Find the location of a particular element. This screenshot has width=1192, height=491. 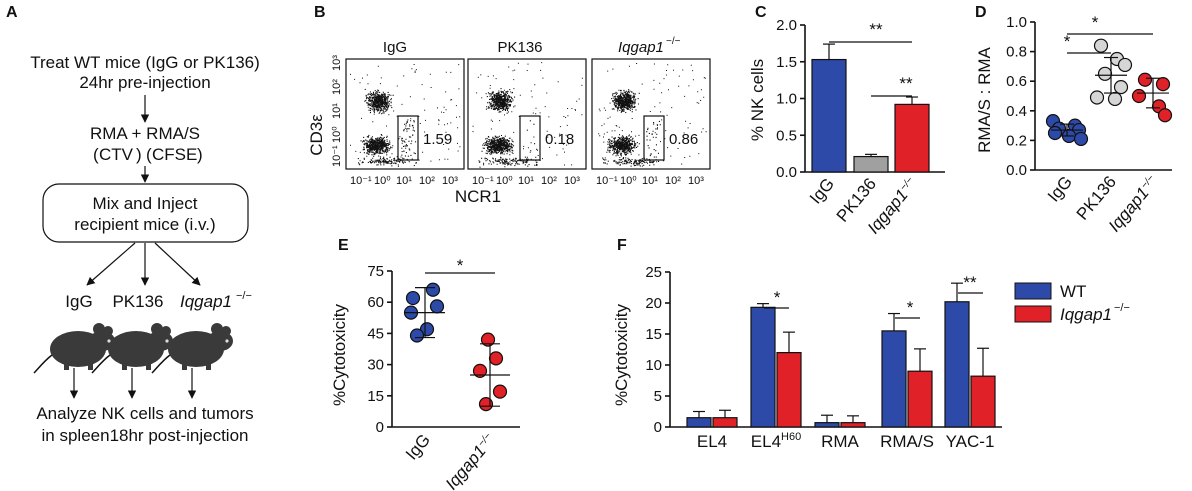

chart-c-y-tick-label: 1.0 is located at coordinates (786, 99).